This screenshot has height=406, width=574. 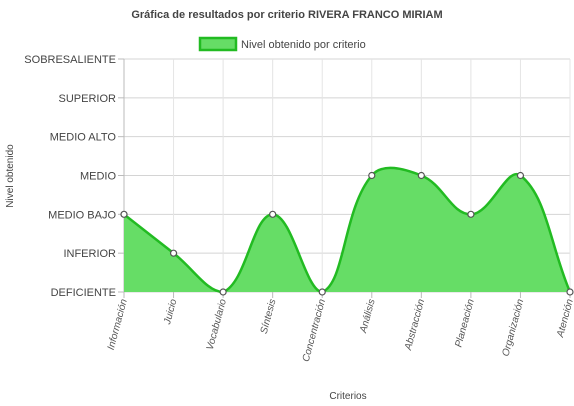 I want to click on x-tick-label: Síntesis, so click(x=269, y=316).